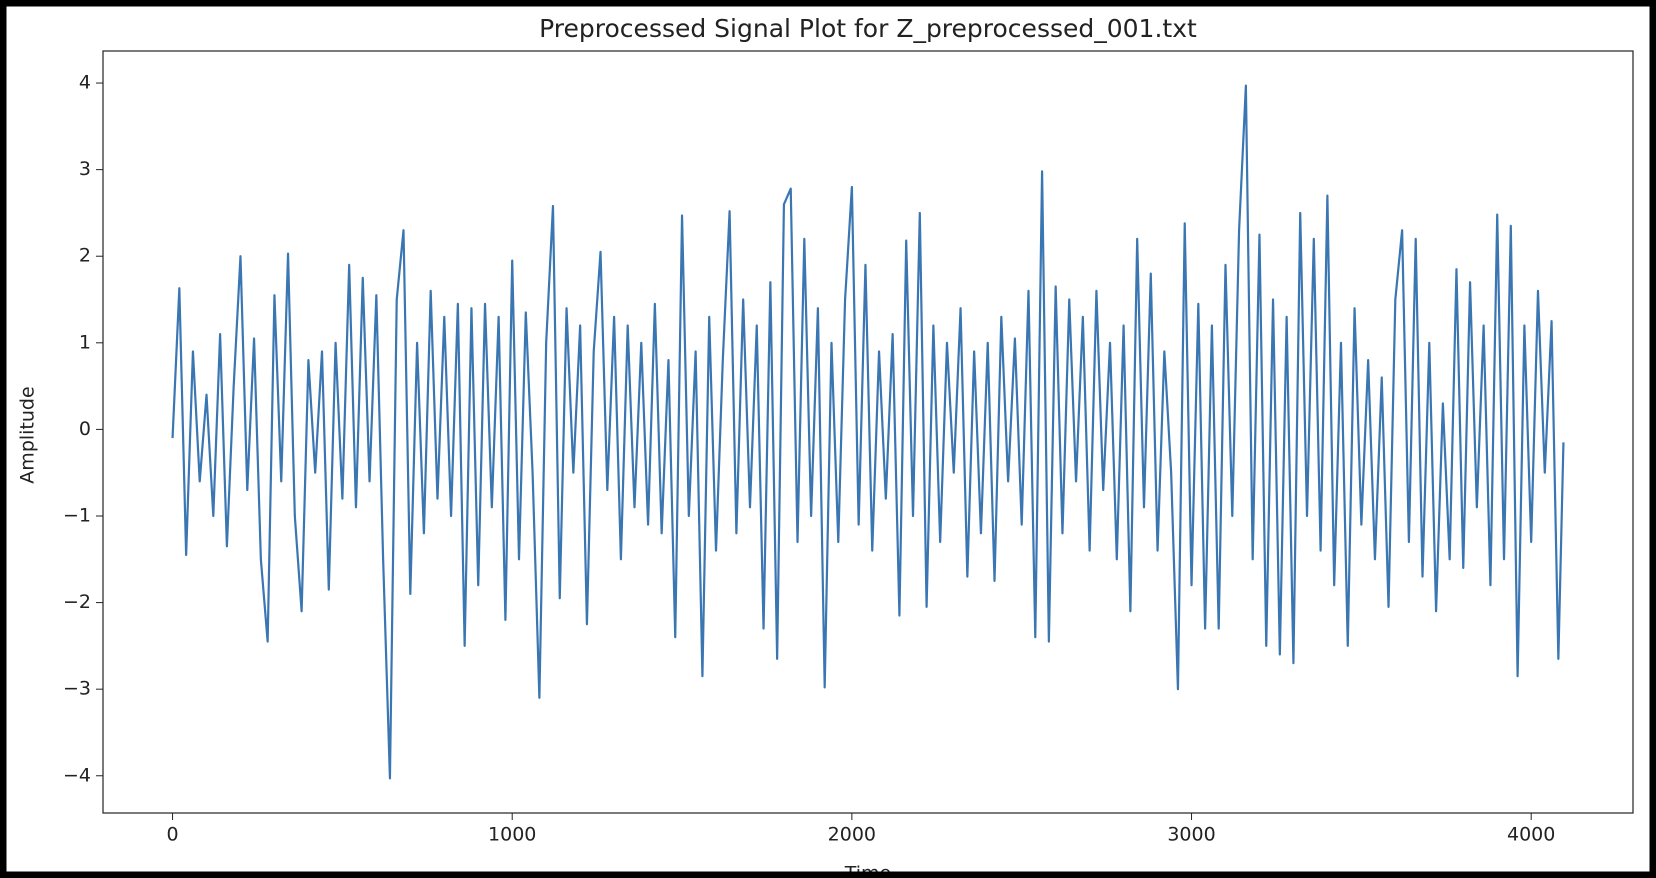  What do you see at coordinates (512, 835) in the screenshot?
I see `x-tick-label: 1000` at bounding box center [512, 835].